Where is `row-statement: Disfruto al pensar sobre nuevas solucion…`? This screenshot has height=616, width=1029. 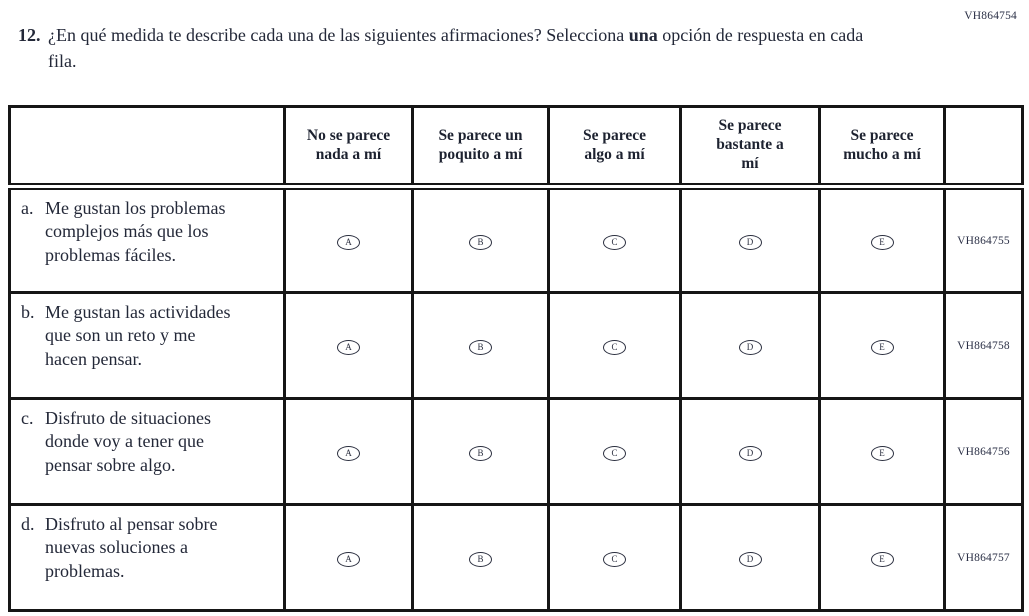
row-statement: Disfruto al pensar sobre nuevas solucion… is located at coordinates (131, 547).